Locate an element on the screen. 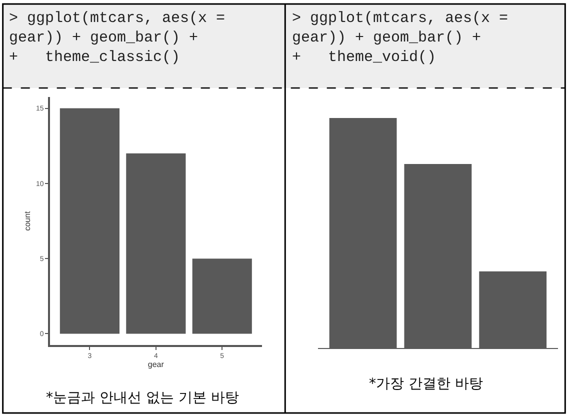 This screenshot has width=568, height=415. text: *가장 간결한 바탕 is located at coordinates (426, 384).